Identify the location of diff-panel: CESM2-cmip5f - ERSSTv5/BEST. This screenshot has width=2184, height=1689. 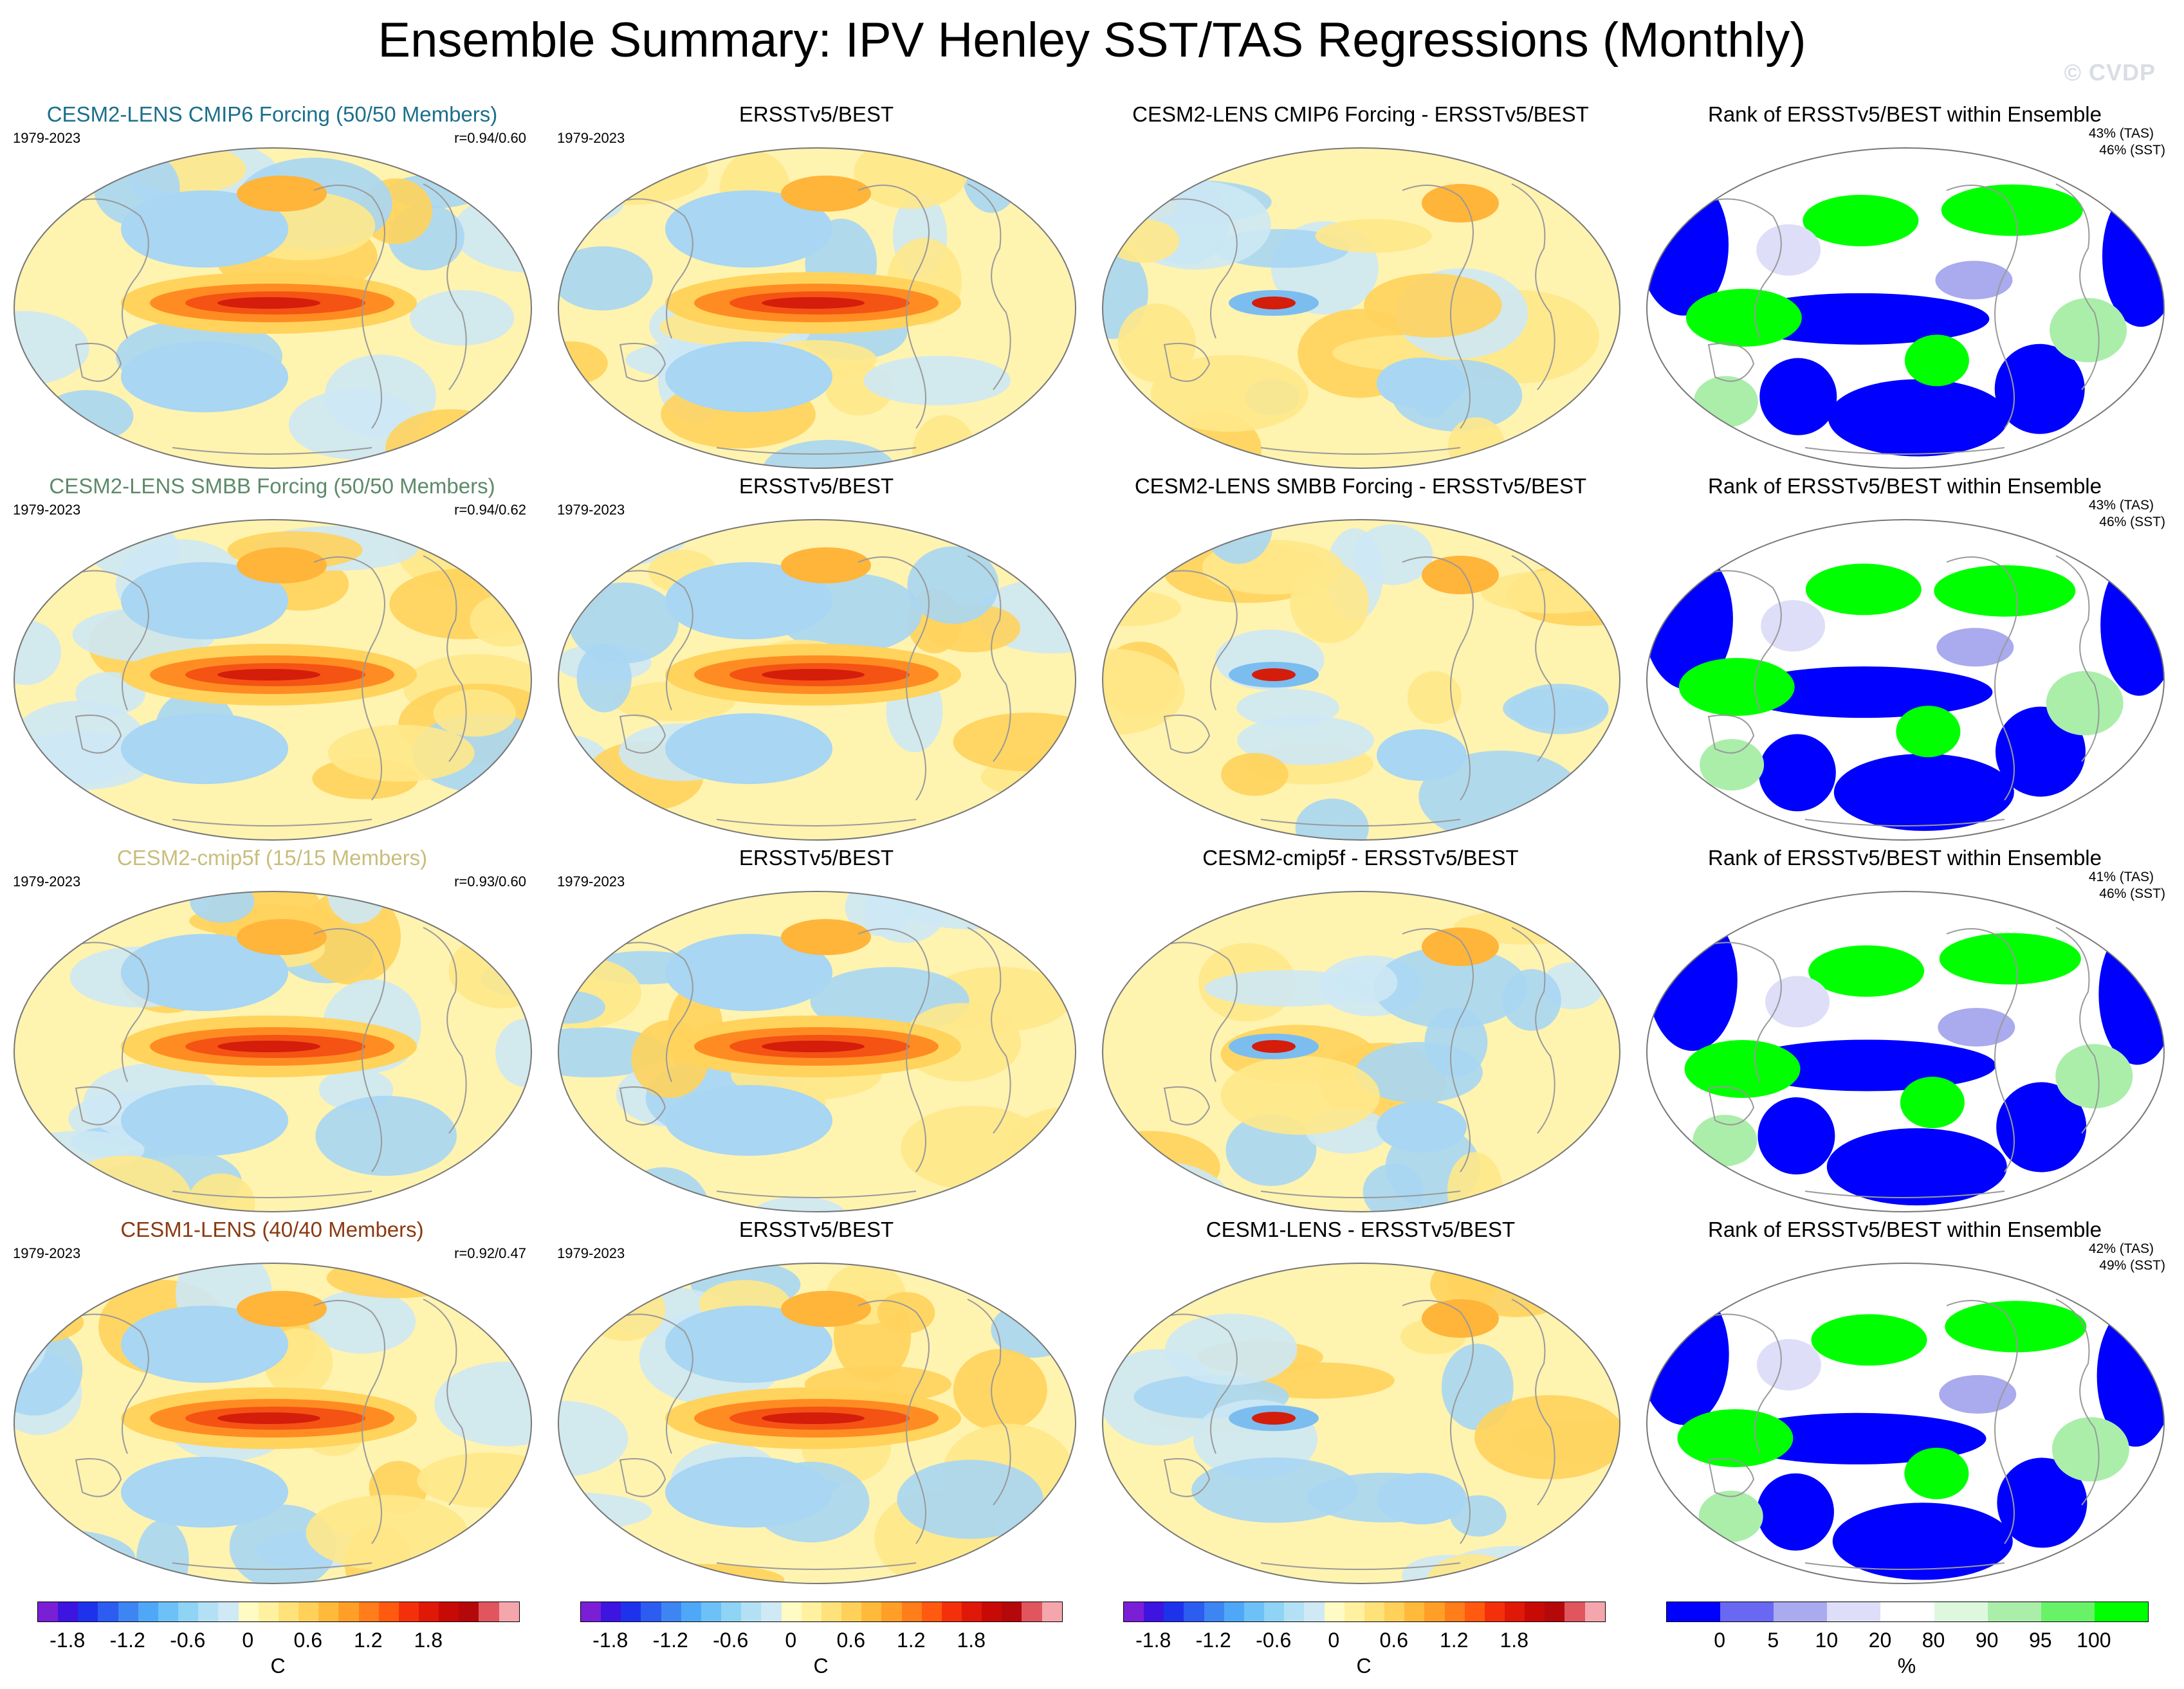
(1360, 1031).